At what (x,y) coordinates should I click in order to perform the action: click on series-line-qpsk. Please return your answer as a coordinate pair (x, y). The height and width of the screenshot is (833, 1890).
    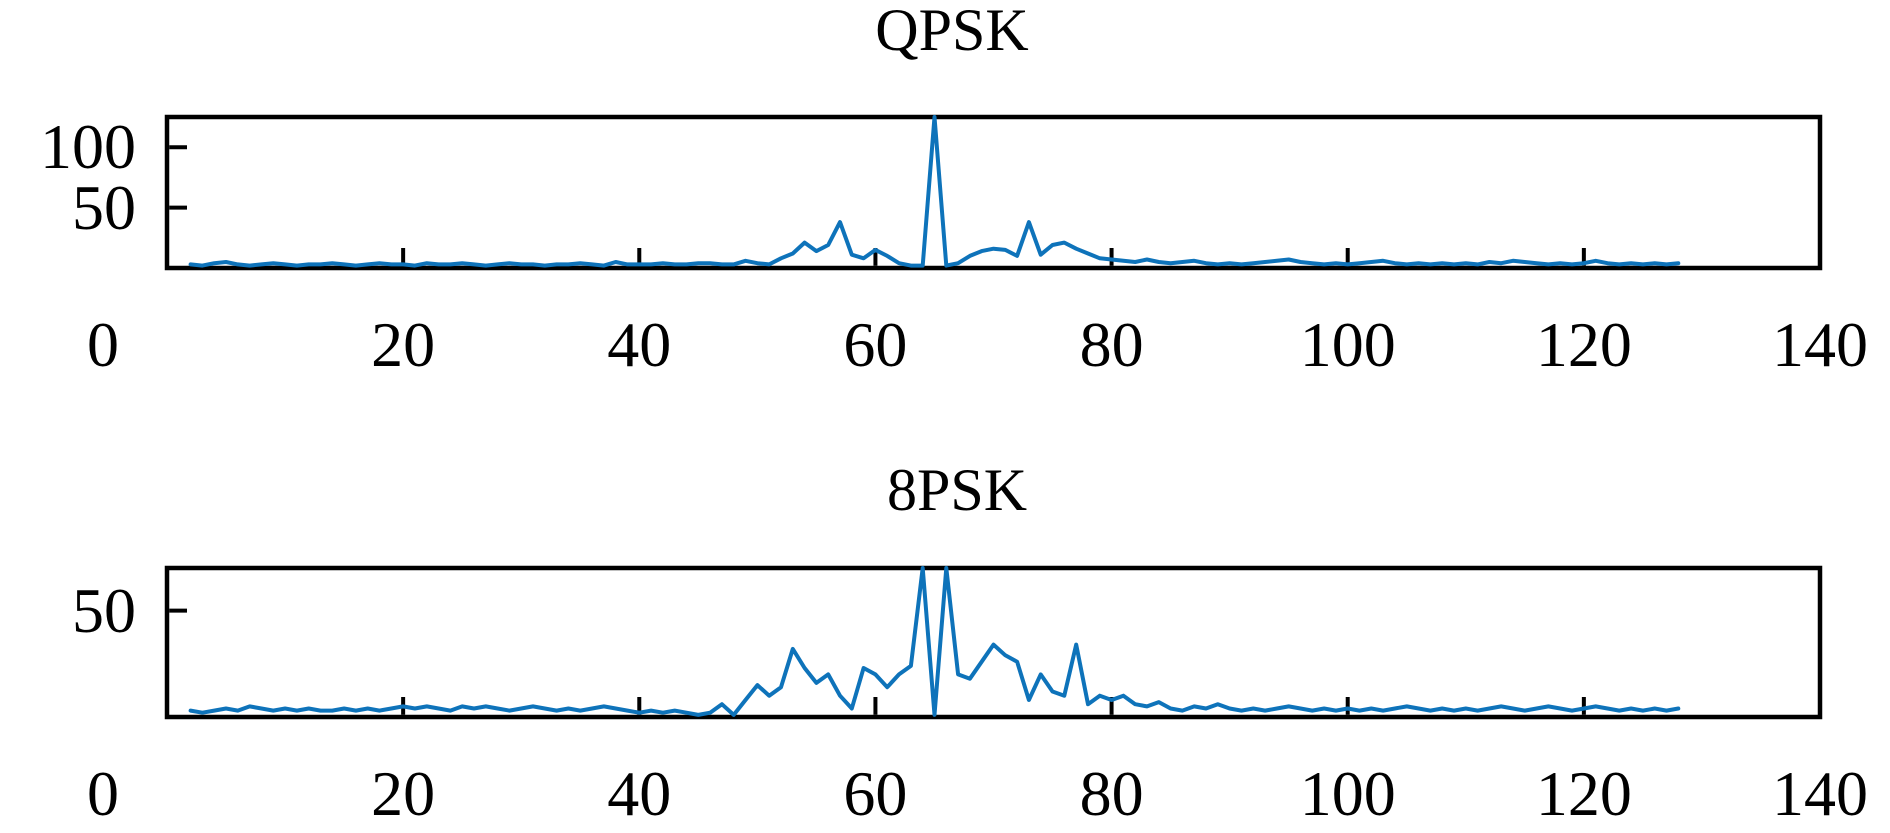
    Looking at the image, I should click on (934, 191).